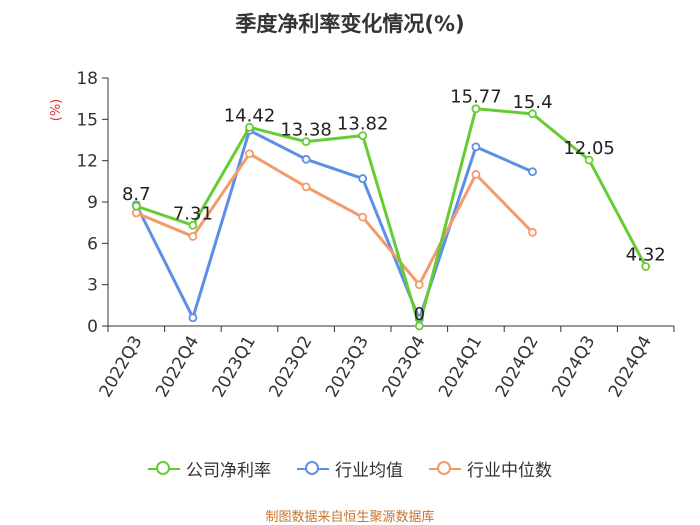 The width and height of the screenshot is (700, 525). What do you see at coordinates (193, 213) in the screenshot?
I see `data-label-company: 7.31` at bounding box center [193, 213].